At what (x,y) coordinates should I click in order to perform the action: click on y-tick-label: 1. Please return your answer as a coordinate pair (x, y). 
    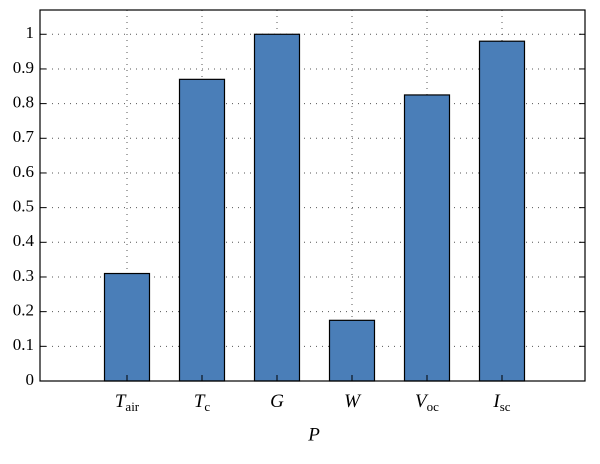
    Looking at the image, I should click on (30, 32).